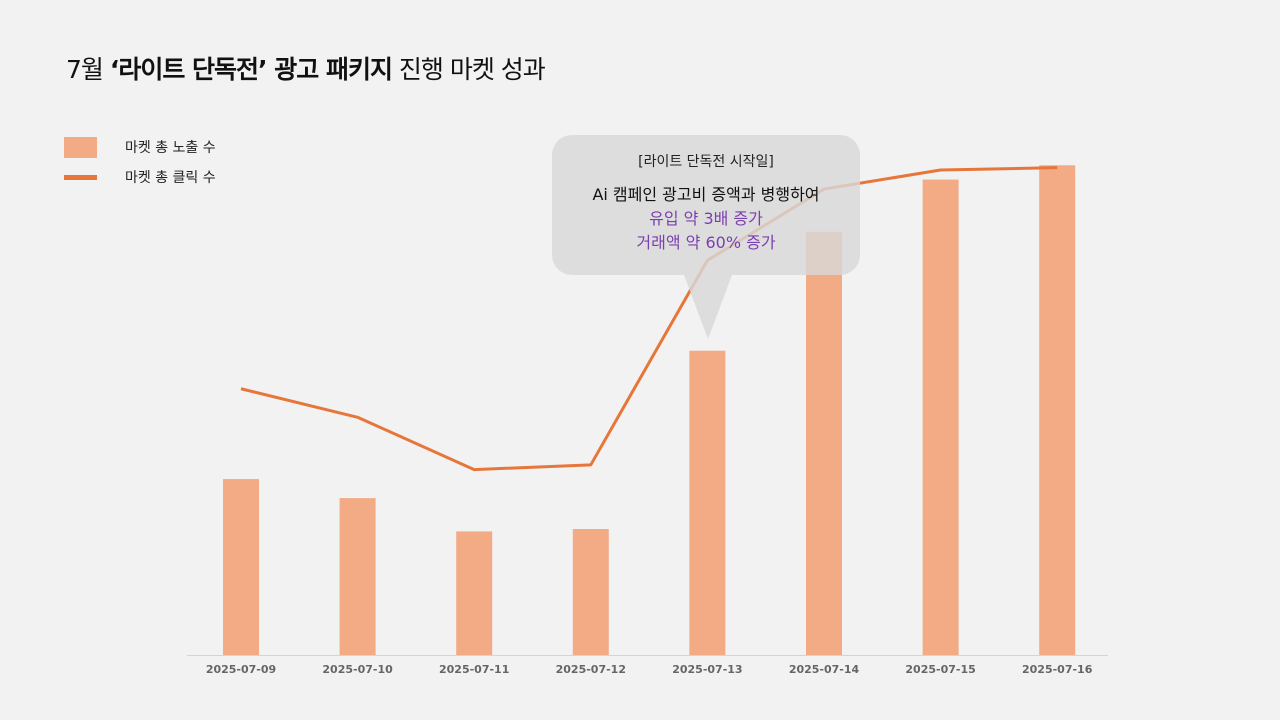 This screenshot has width=1280, height=720. What do you see at coordinates (706, 242) in the screenshot?
I see `callout-highlight-sales: 거래액 약 60% 증가` at bounding box center [706, 242].